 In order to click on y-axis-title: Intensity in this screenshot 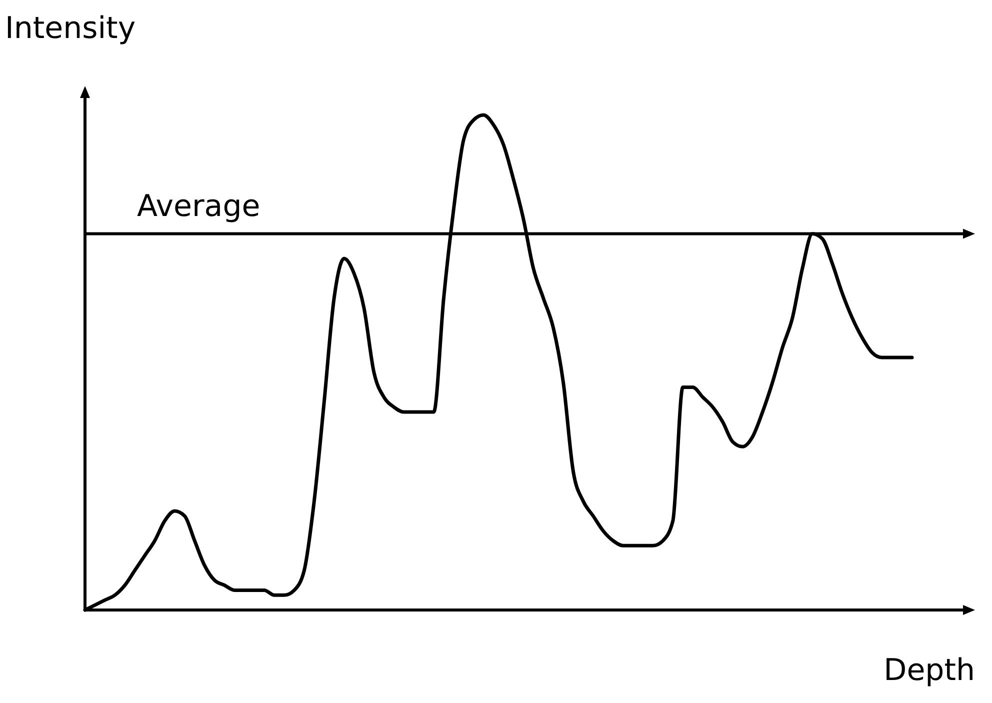, I will do `click(70, 28)`.